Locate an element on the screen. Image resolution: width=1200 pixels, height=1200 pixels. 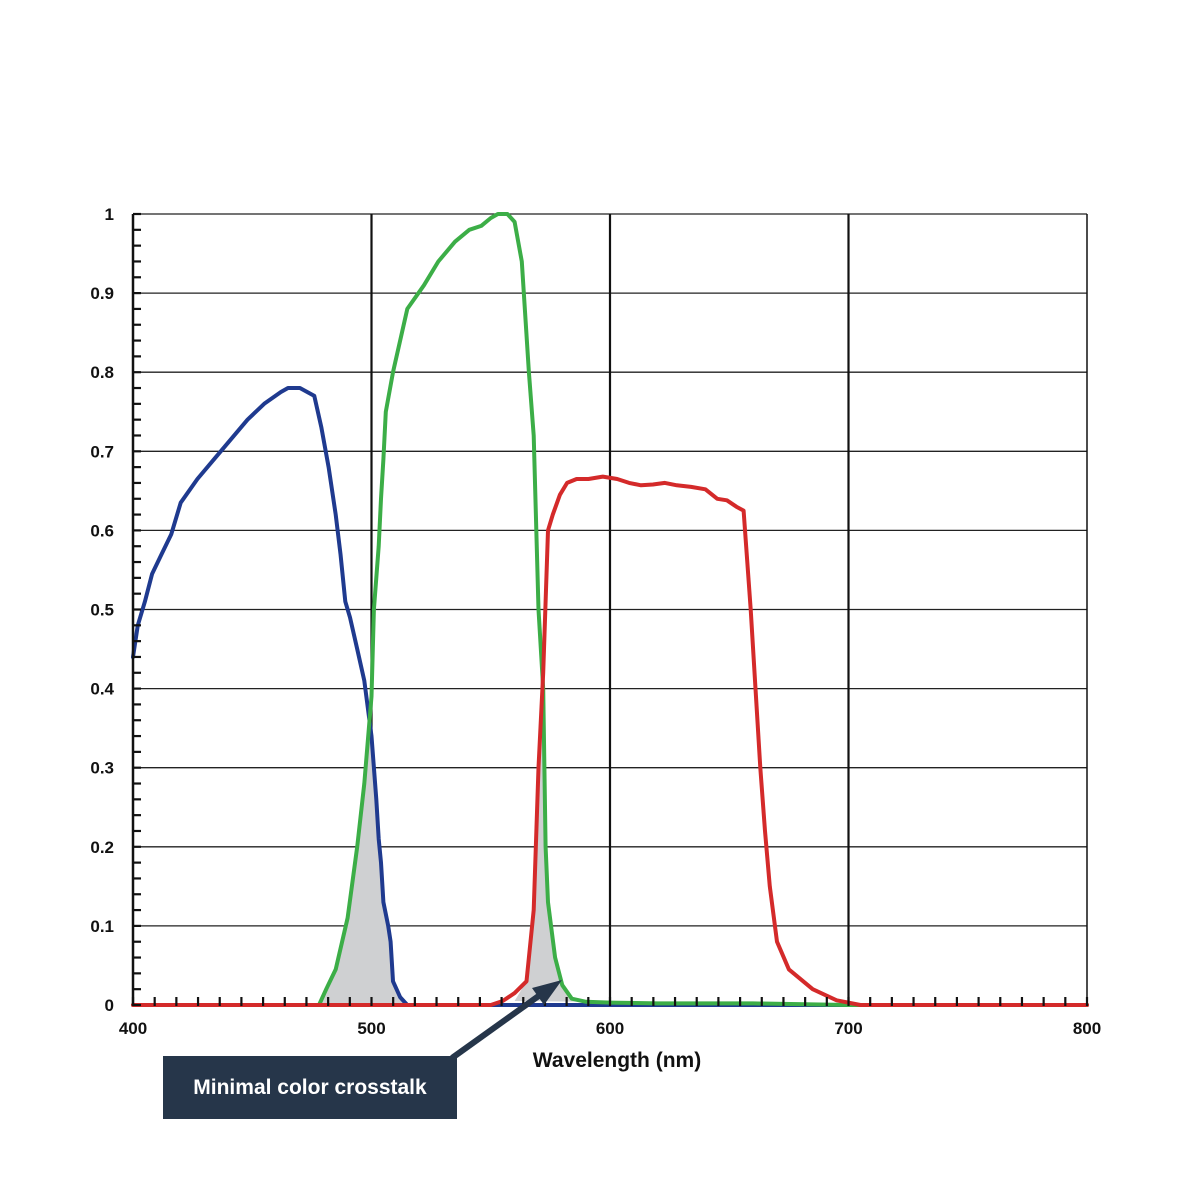
x-tick-label: 400 is located at coordinates (133, 1028).